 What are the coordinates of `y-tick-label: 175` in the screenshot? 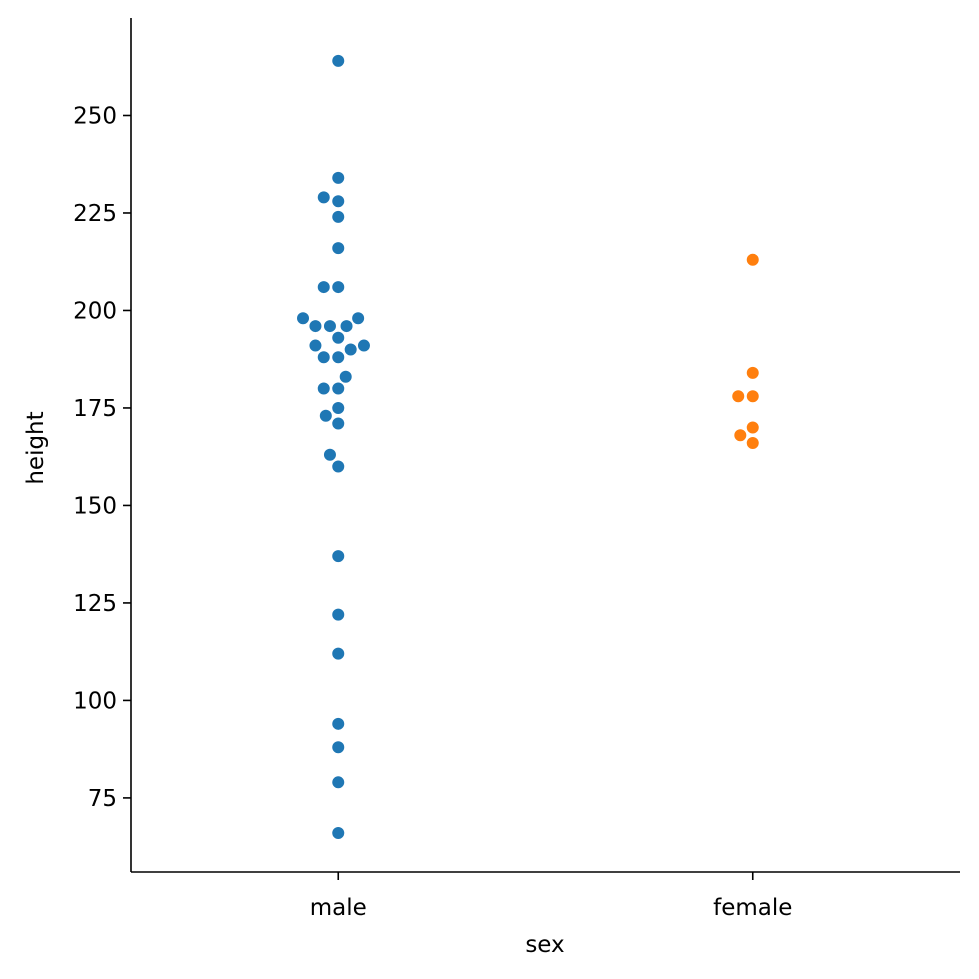 It's located at (95, 409).